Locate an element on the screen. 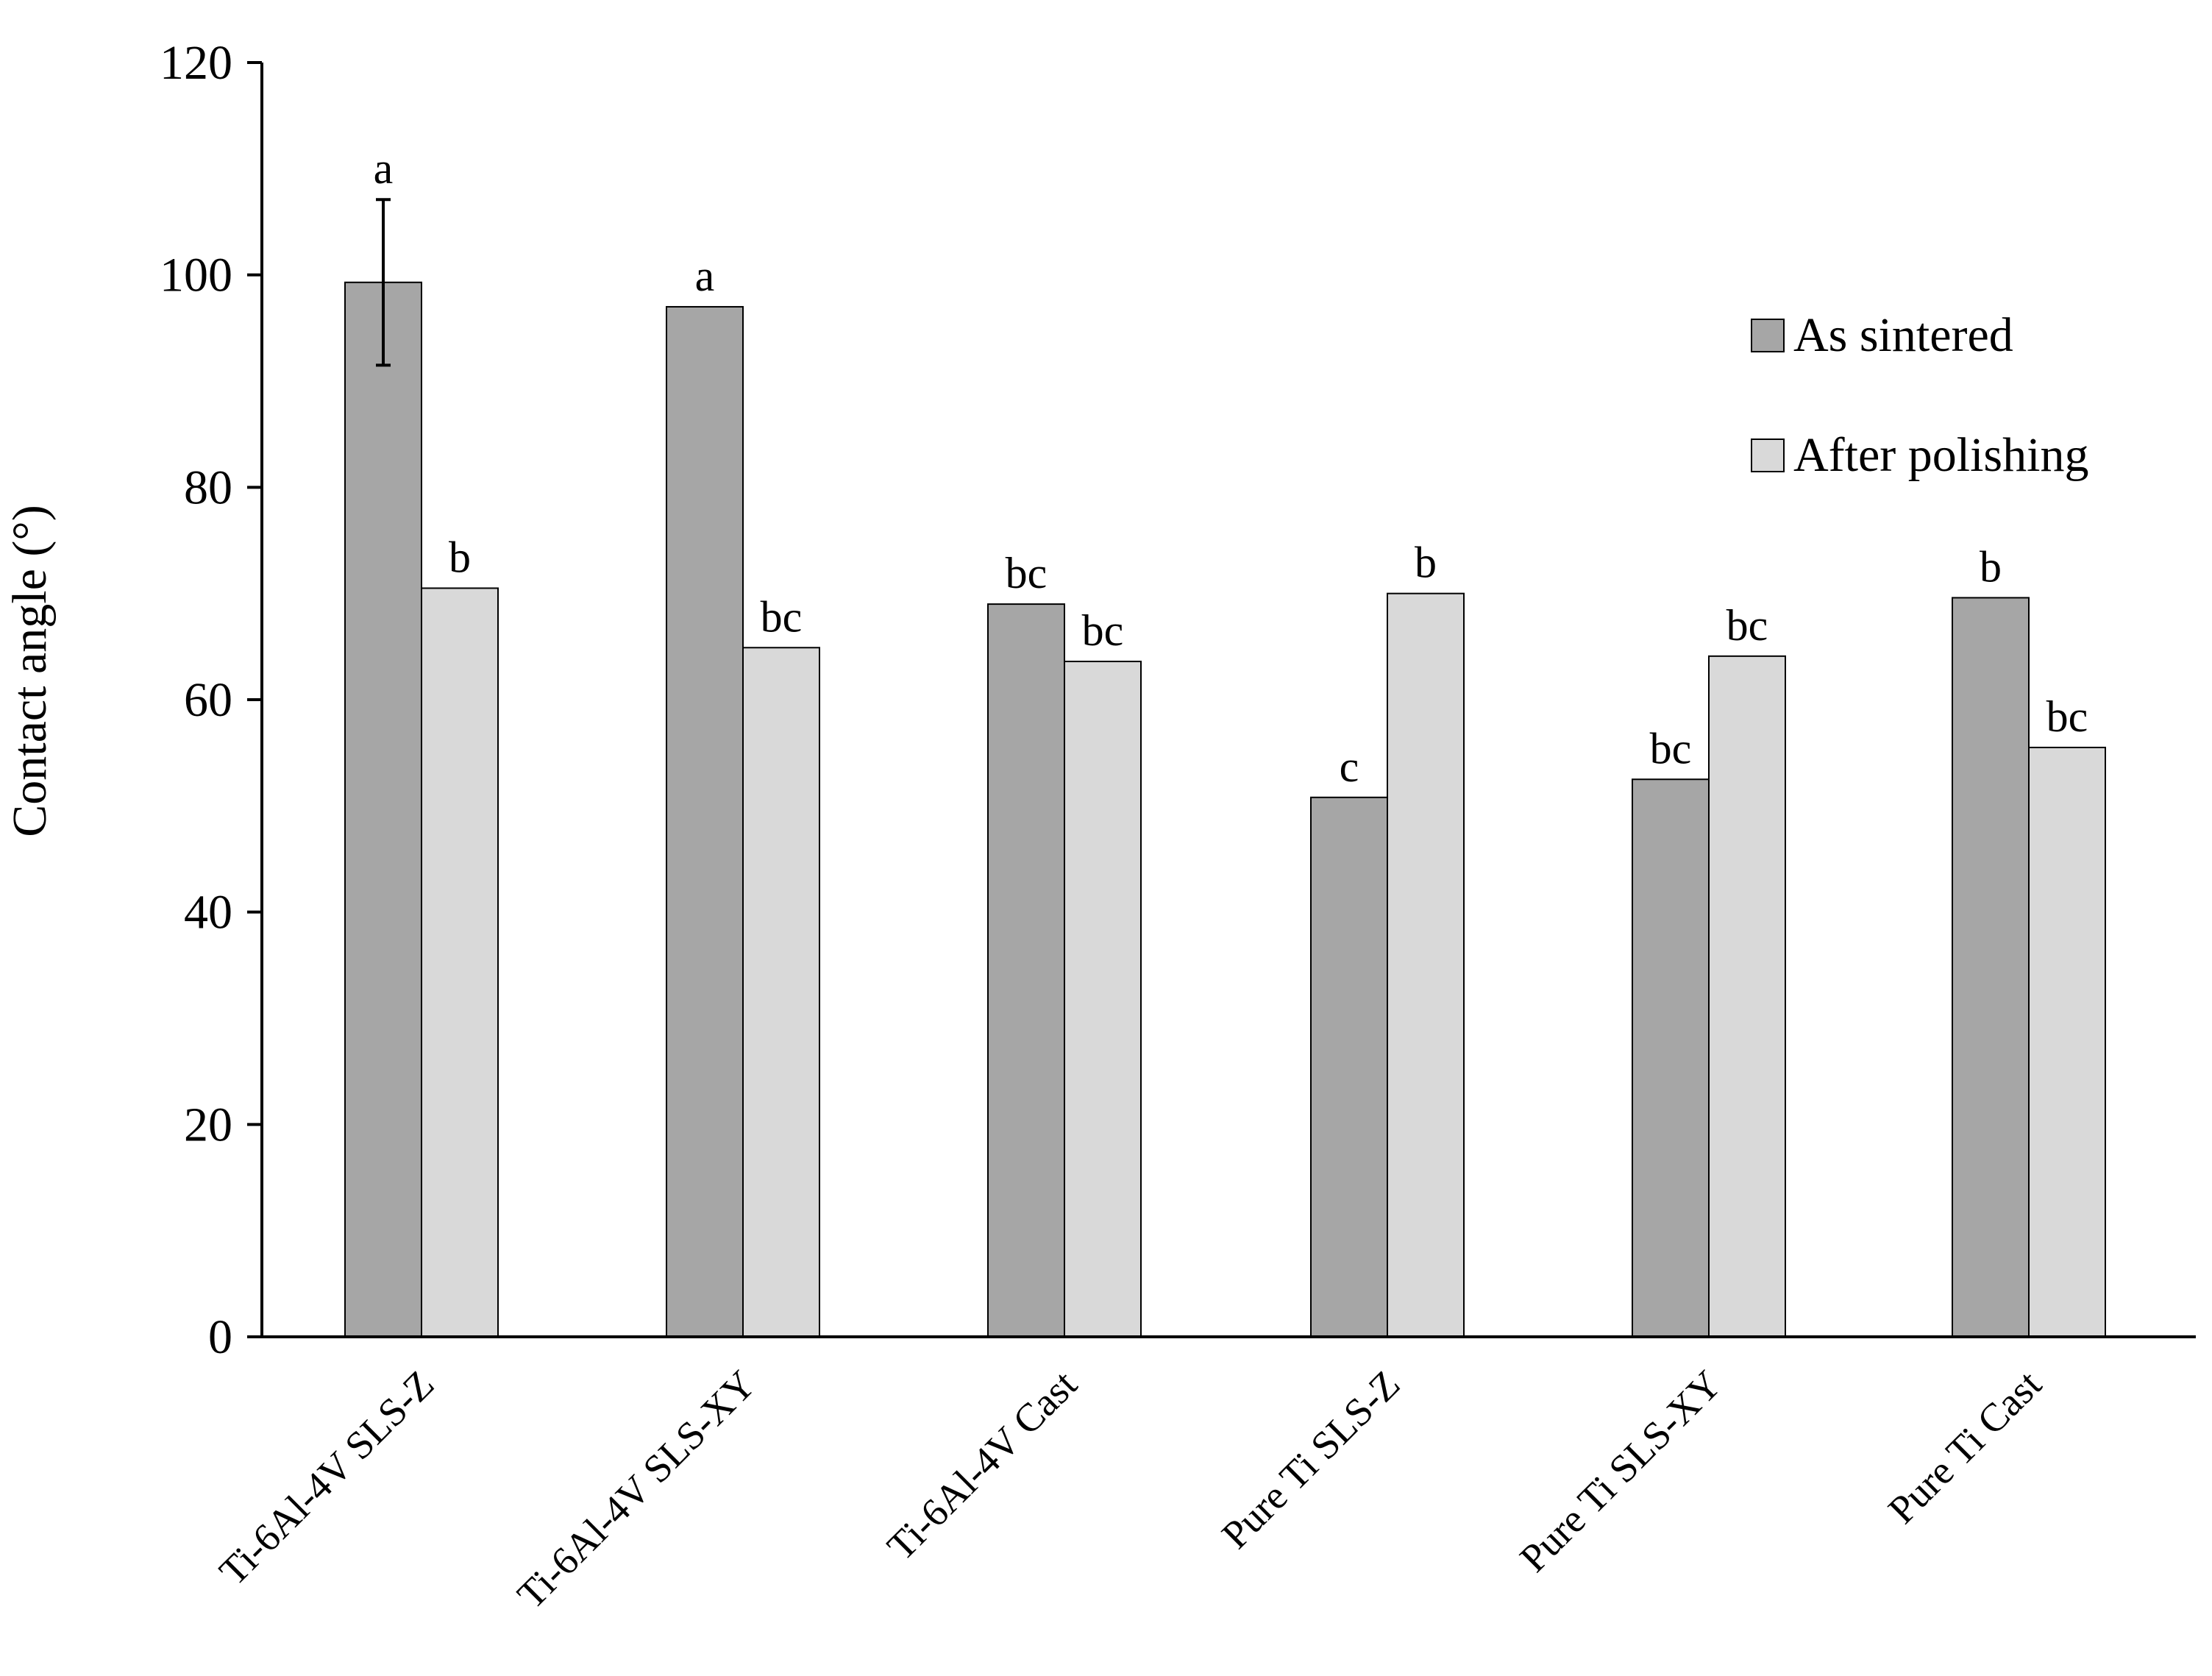 This screenshot has height=1676, width=2212. error-bars-layer is located at coordinates (383, 282).